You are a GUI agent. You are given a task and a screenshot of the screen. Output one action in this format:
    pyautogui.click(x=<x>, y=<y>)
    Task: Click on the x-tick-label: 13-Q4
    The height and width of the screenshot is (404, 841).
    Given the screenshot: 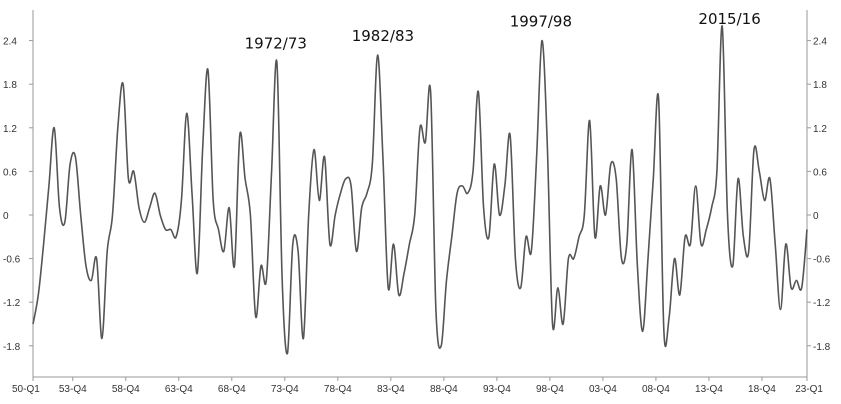 What is the action you would take?
    pyautogui.click(x=709, y=389)
    